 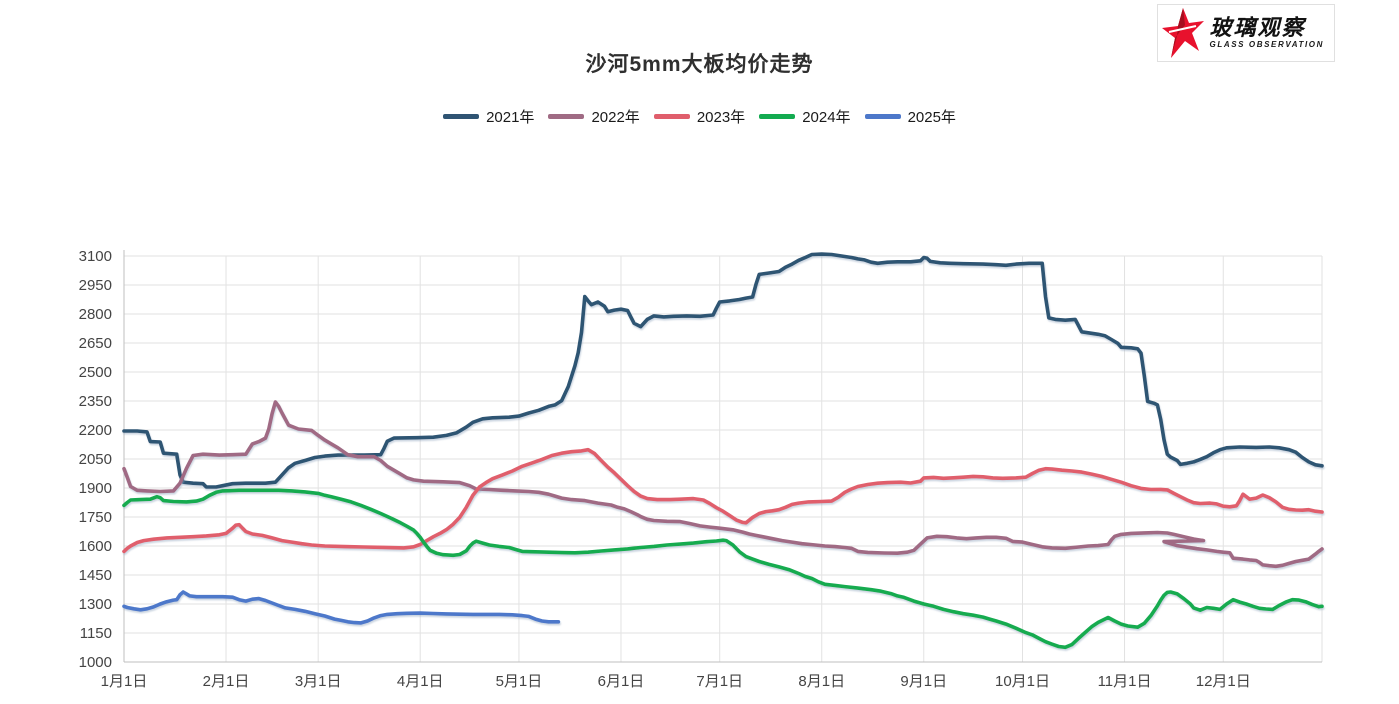 What do you see at coordinates (1182, 33) in the screenshot?
I see `logo-star-icon` at bounding box center [1182, 33].